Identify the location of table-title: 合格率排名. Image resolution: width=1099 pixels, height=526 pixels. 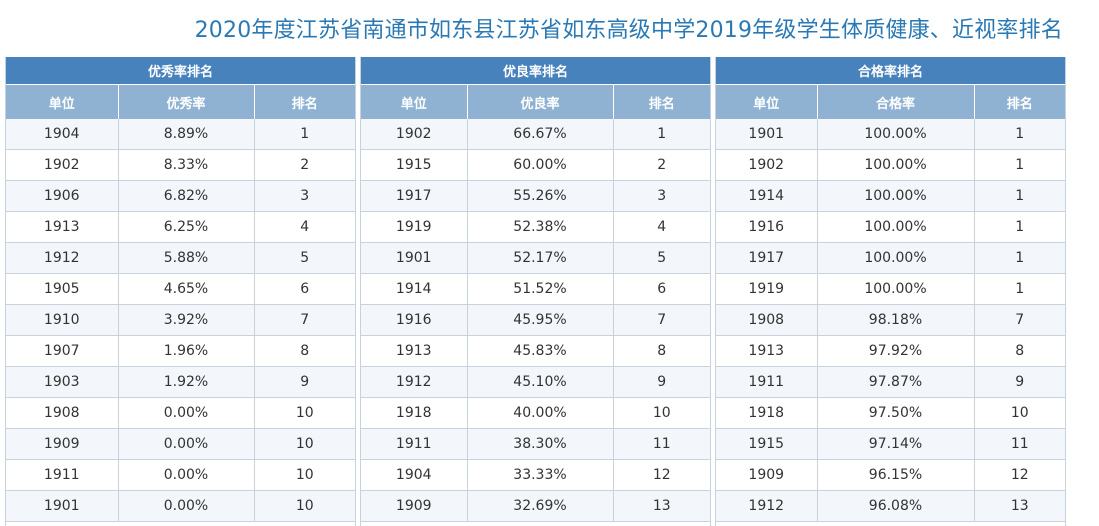
(890, 71).